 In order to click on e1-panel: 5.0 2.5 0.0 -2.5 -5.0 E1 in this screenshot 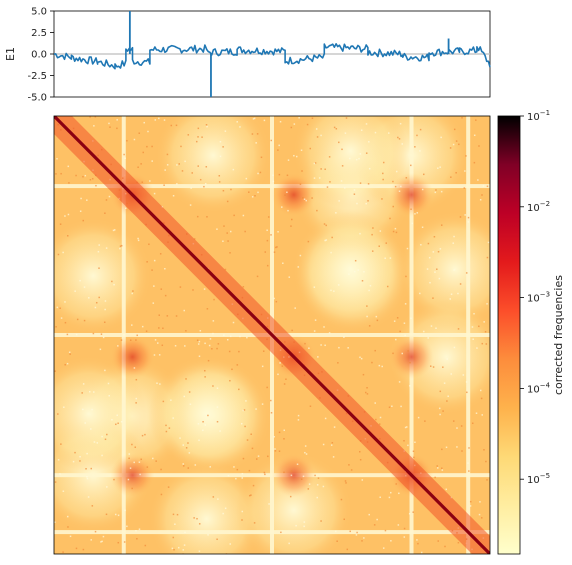, I will do `click(247, 55)`.